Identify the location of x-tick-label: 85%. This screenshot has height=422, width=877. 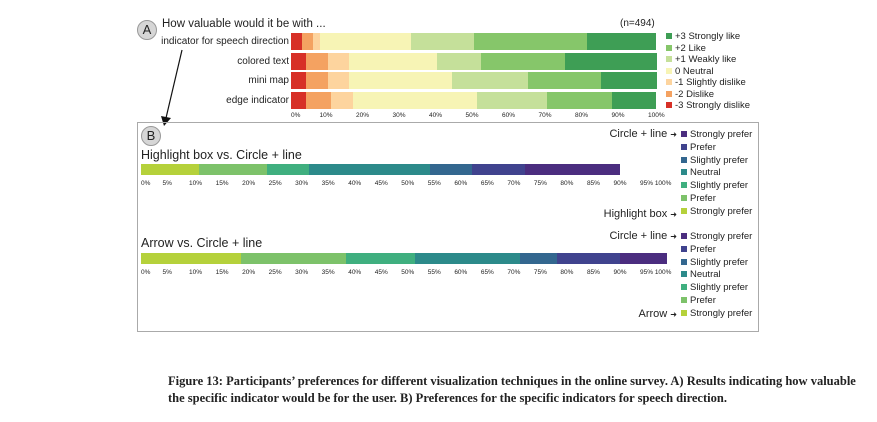
(593, 272).